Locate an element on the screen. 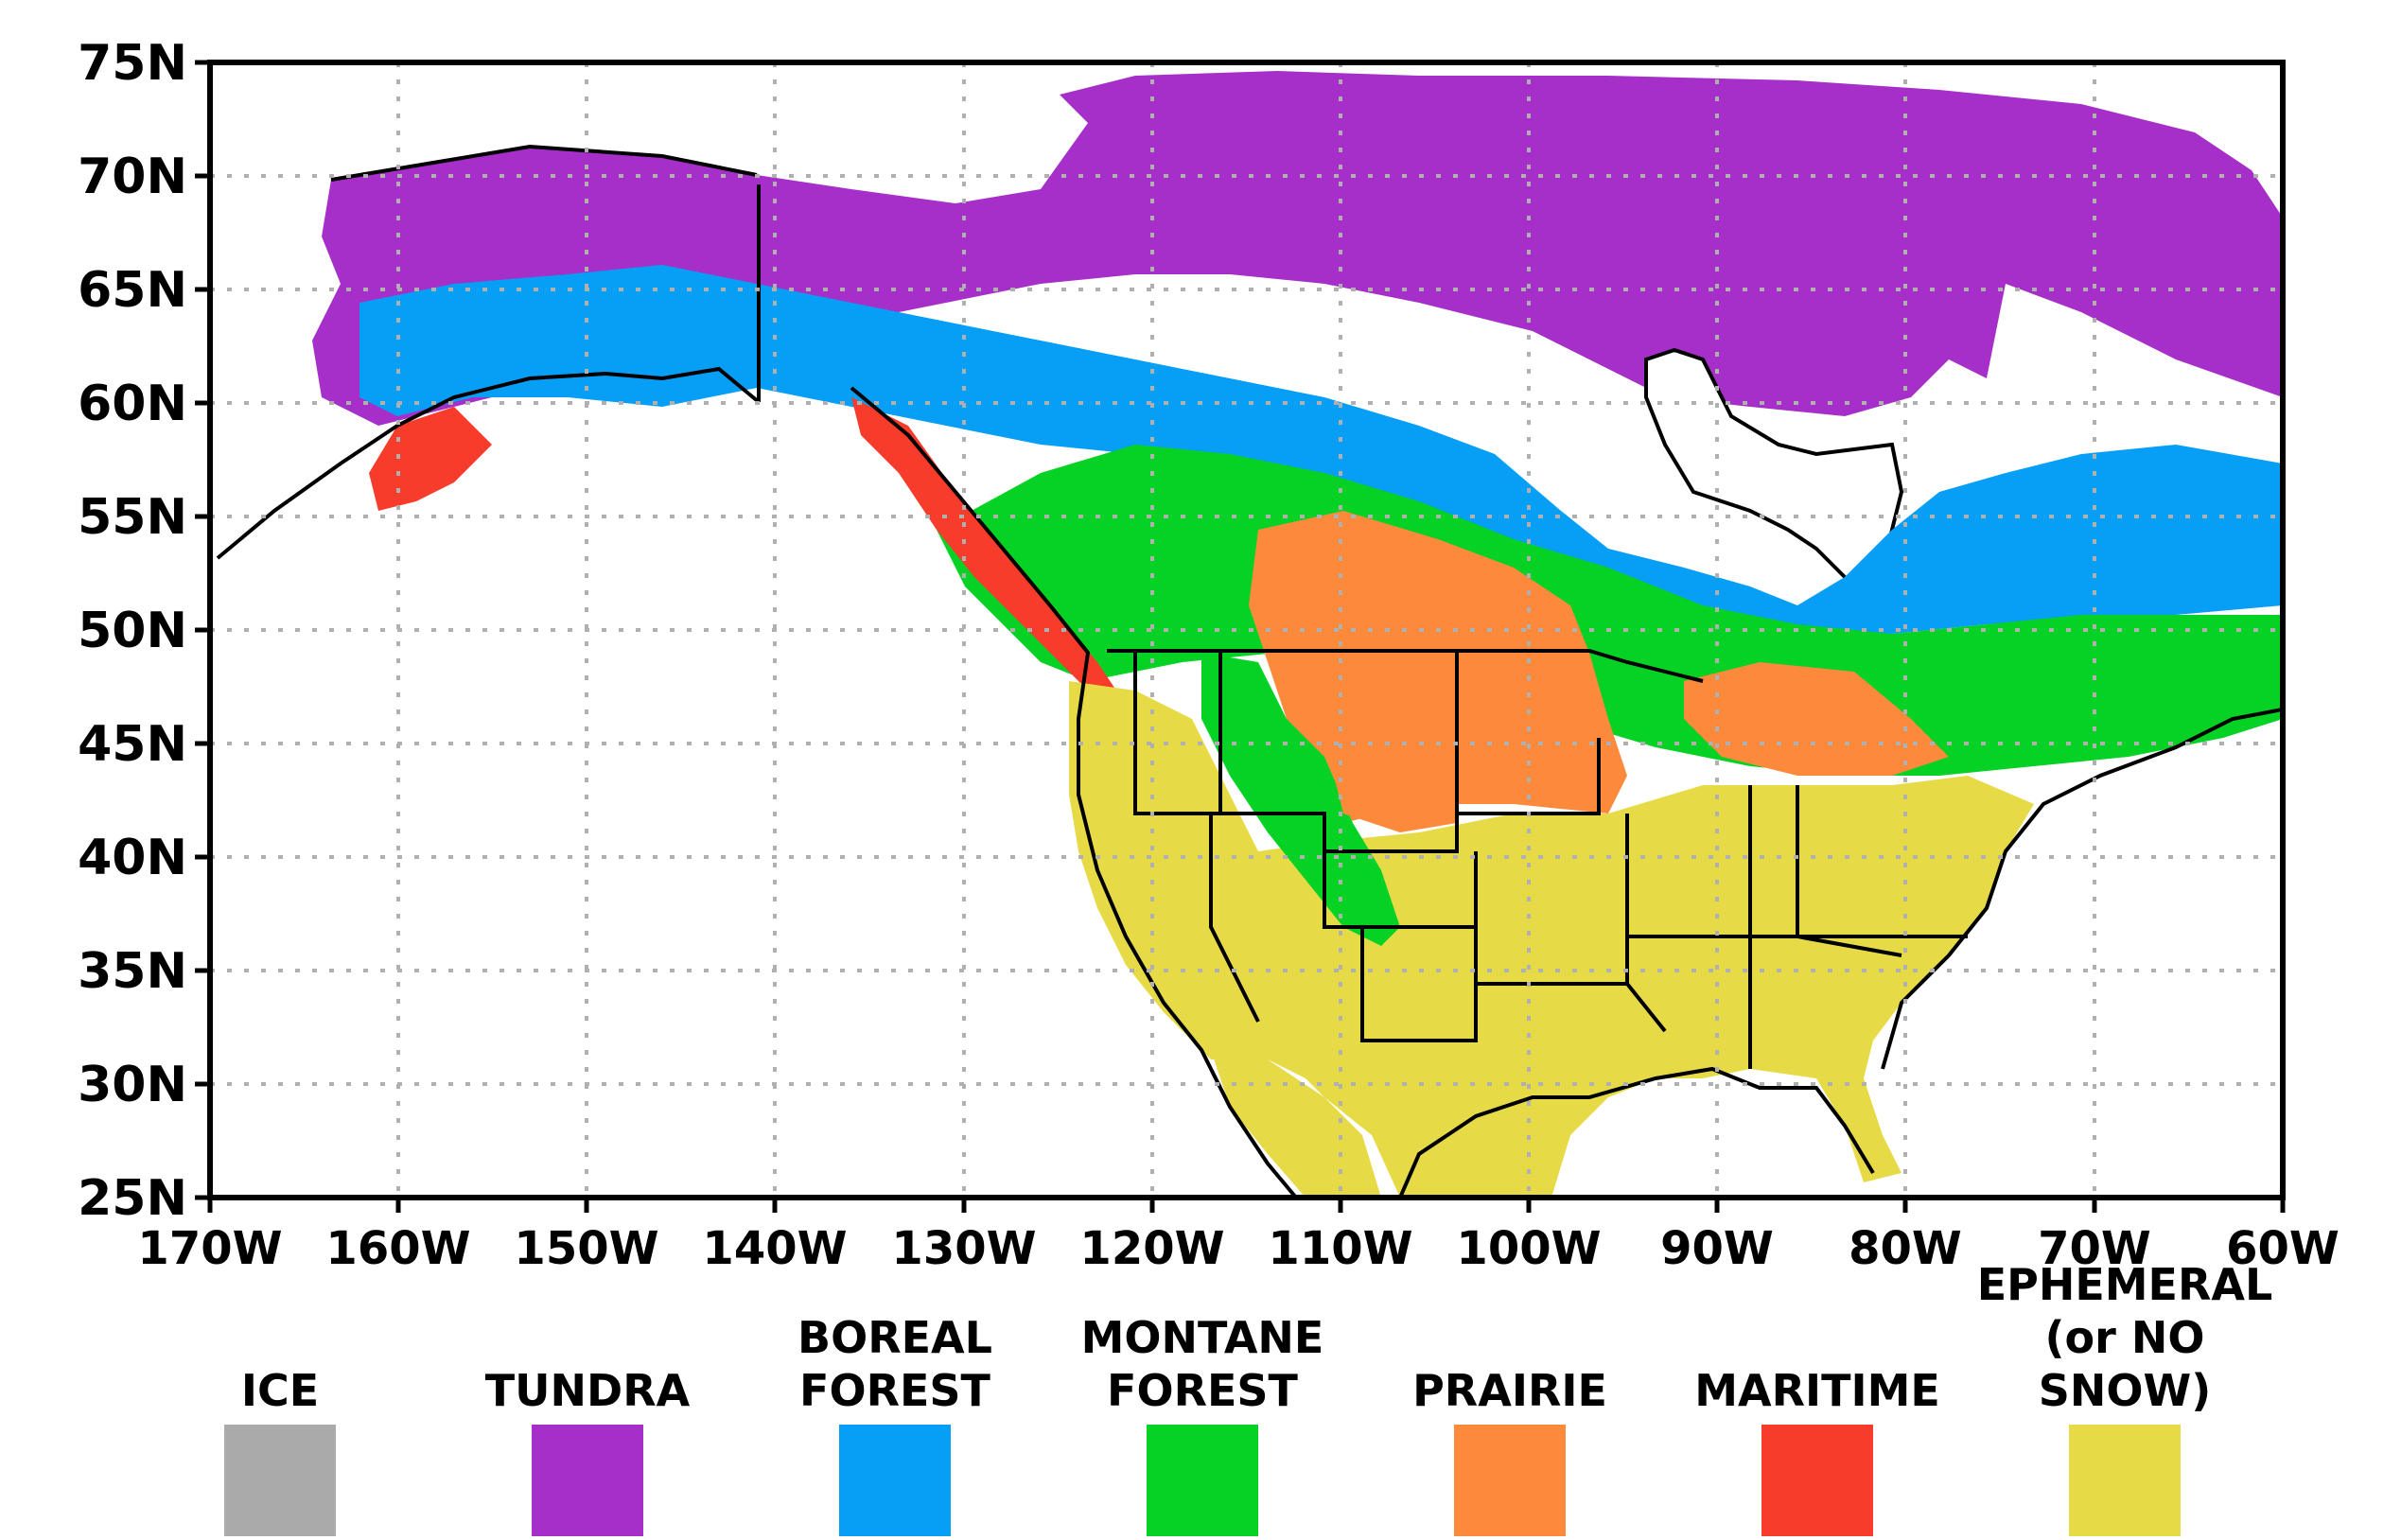  lat-label: 40N is located at coordinates (132, 858).